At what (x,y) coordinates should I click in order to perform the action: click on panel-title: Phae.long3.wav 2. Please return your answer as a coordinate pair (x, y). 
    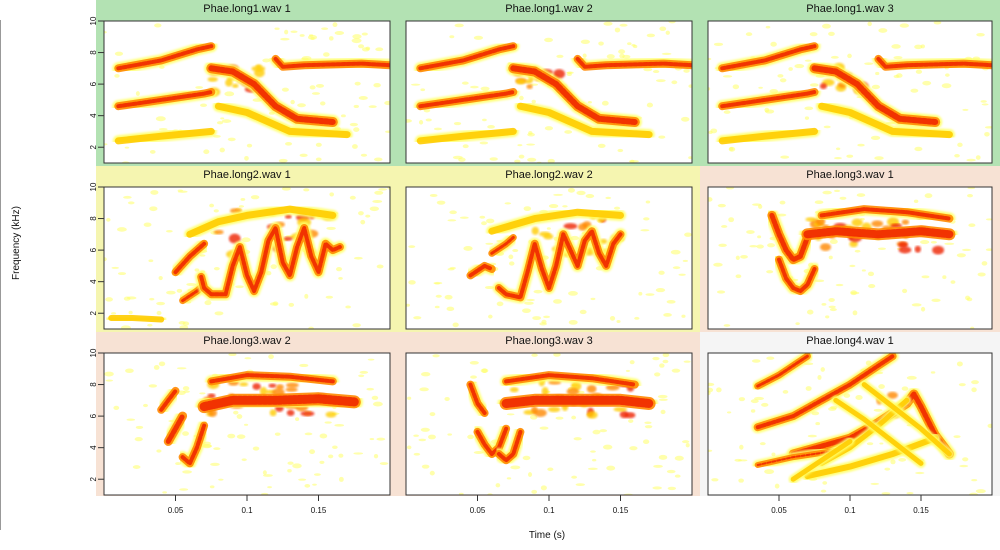
    Looking at the image, I should click on (246, 341).